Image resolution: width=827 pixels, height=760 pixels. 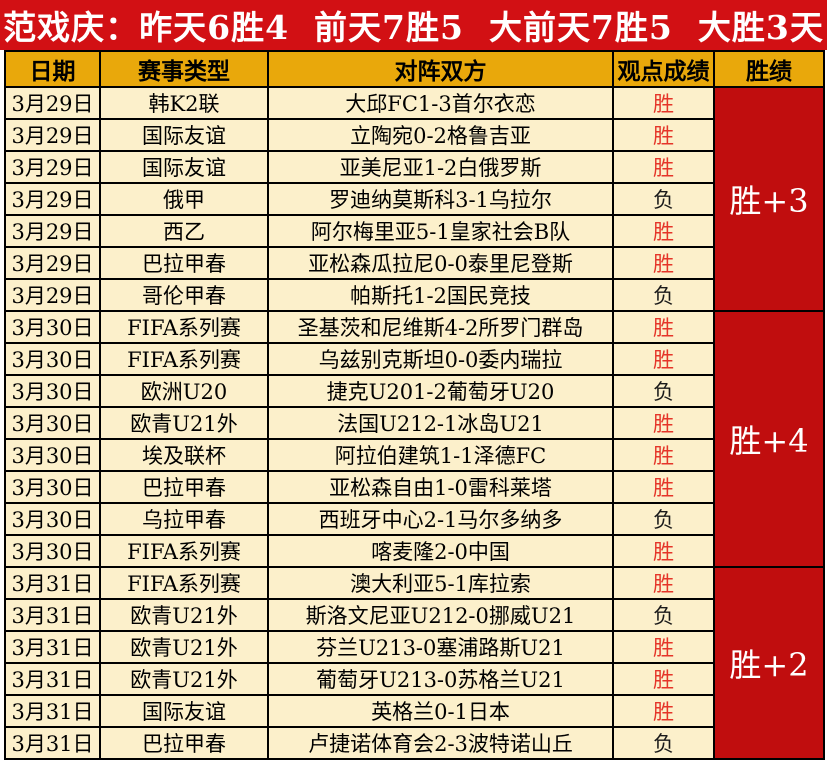 I want to click on league-cell: 欧洲U20, so click(x=184, y=391).